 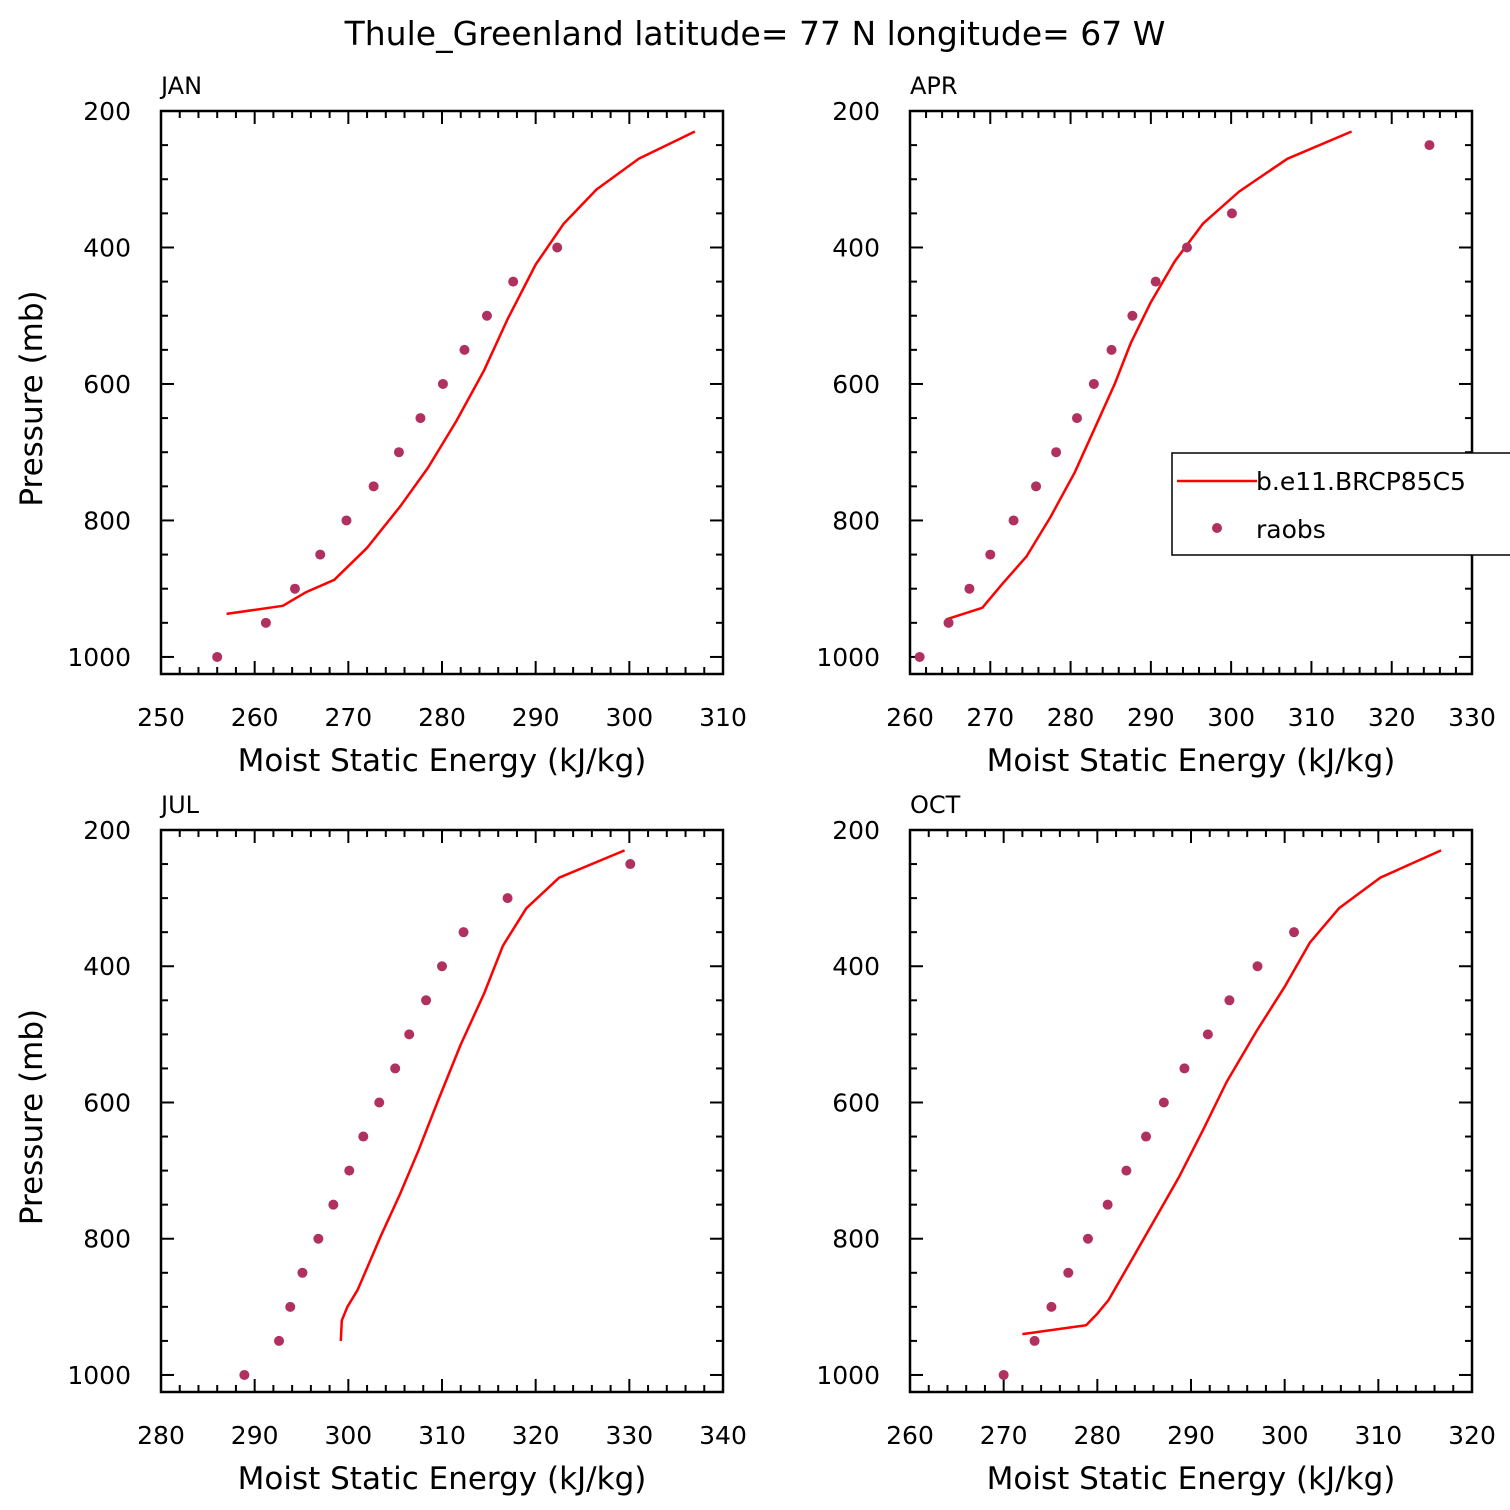 What do you see at coordinates (180, 86) in the screenshot?
I see `panel-label: JAN` at bounding box center [180, 86].